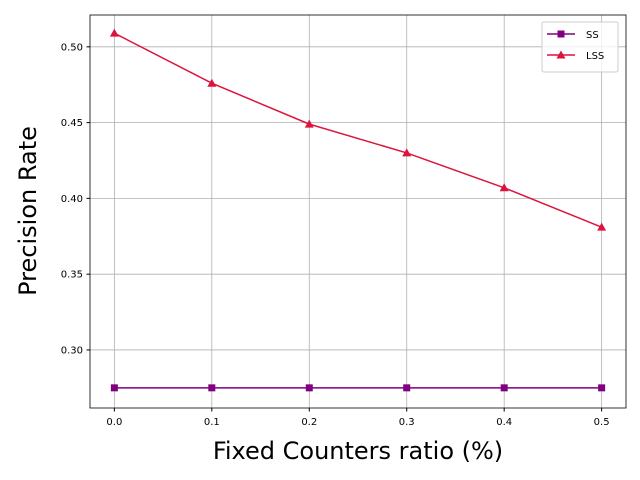  Describe the element at coordinates (407, 422) in the screenshot. I see `x-tick-label: 0.3` at that location.